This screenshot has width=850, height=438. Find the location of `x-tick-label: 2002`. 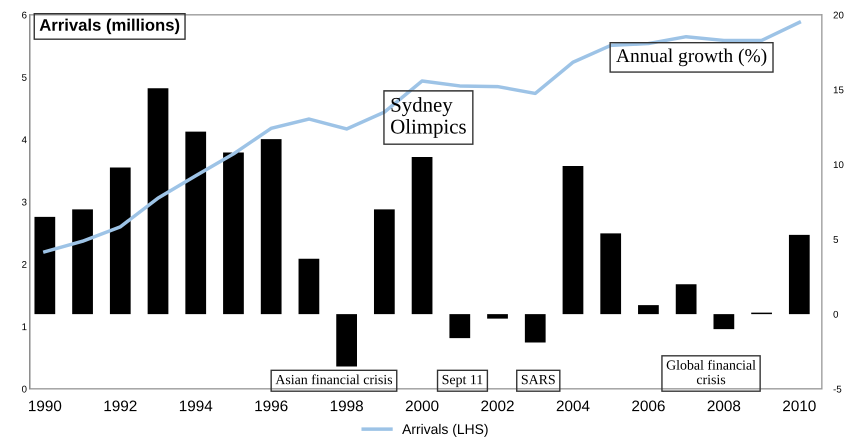

x-tick-label: 2002 is located at coordinates (497, 406).